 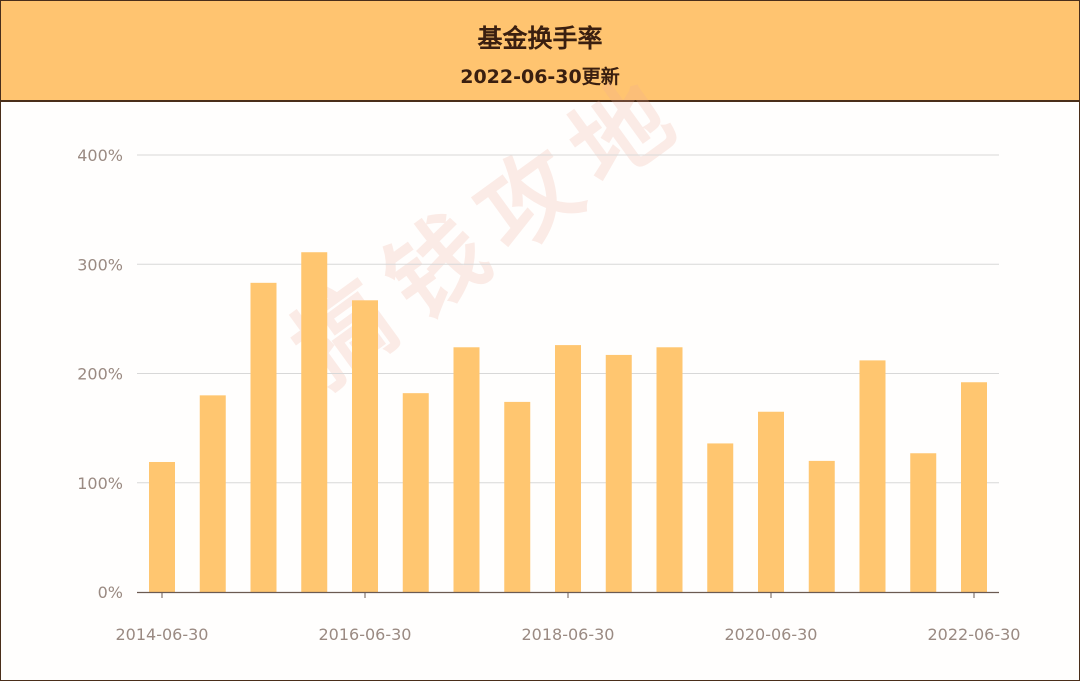 What do you see at coordinates (100, 374) in the screenshot?
I see `y-tick-label: 200%` at bounding box center [100, 374].